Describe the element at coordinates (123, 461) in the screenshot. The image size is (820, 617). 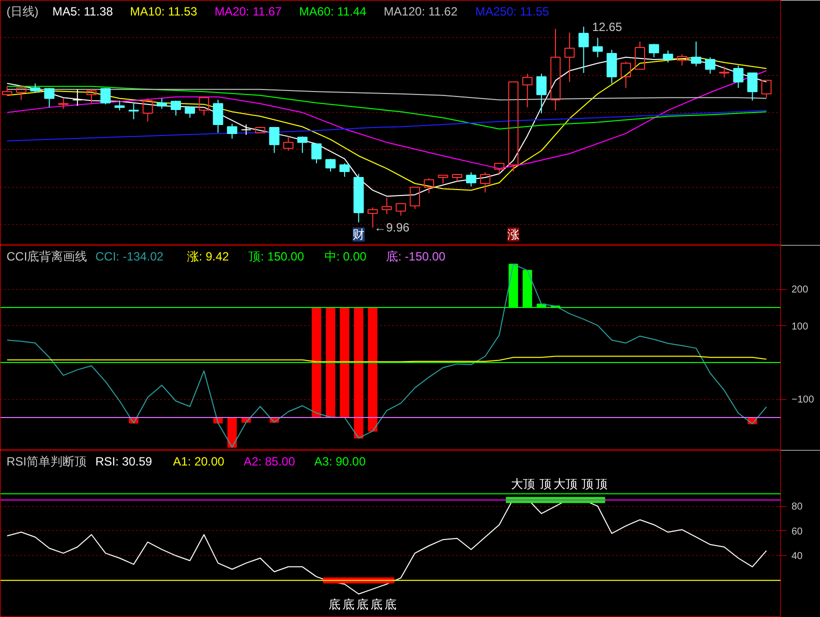
I see `text: RSI: 30.59` at that location.